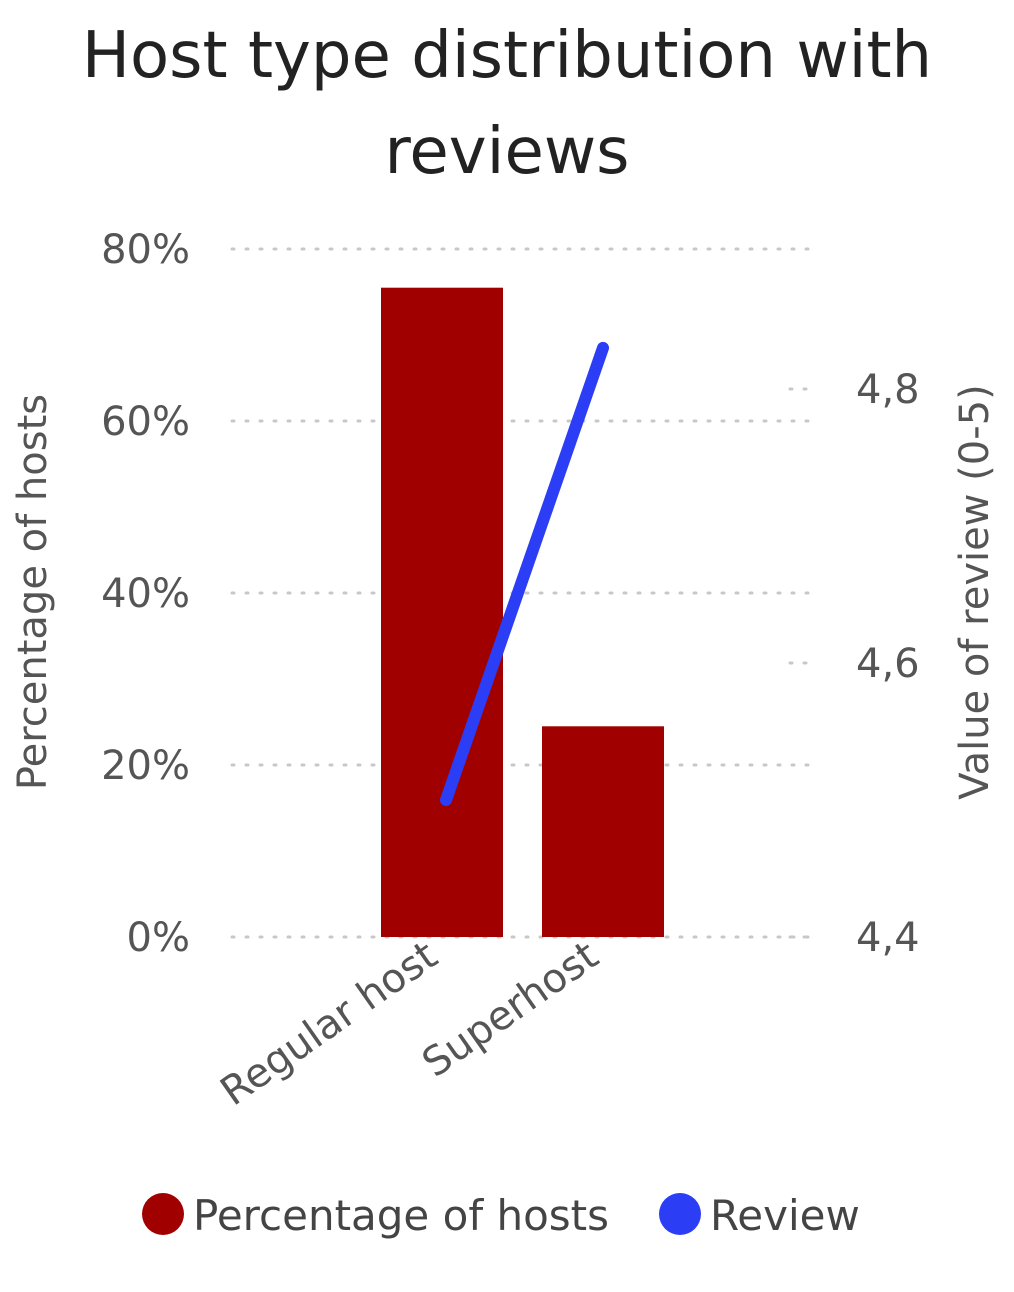 Image resolution: width=1014 pixels, height=1292 pixels. I want to click on right-tick-label: 4,8, so click(888, 390).